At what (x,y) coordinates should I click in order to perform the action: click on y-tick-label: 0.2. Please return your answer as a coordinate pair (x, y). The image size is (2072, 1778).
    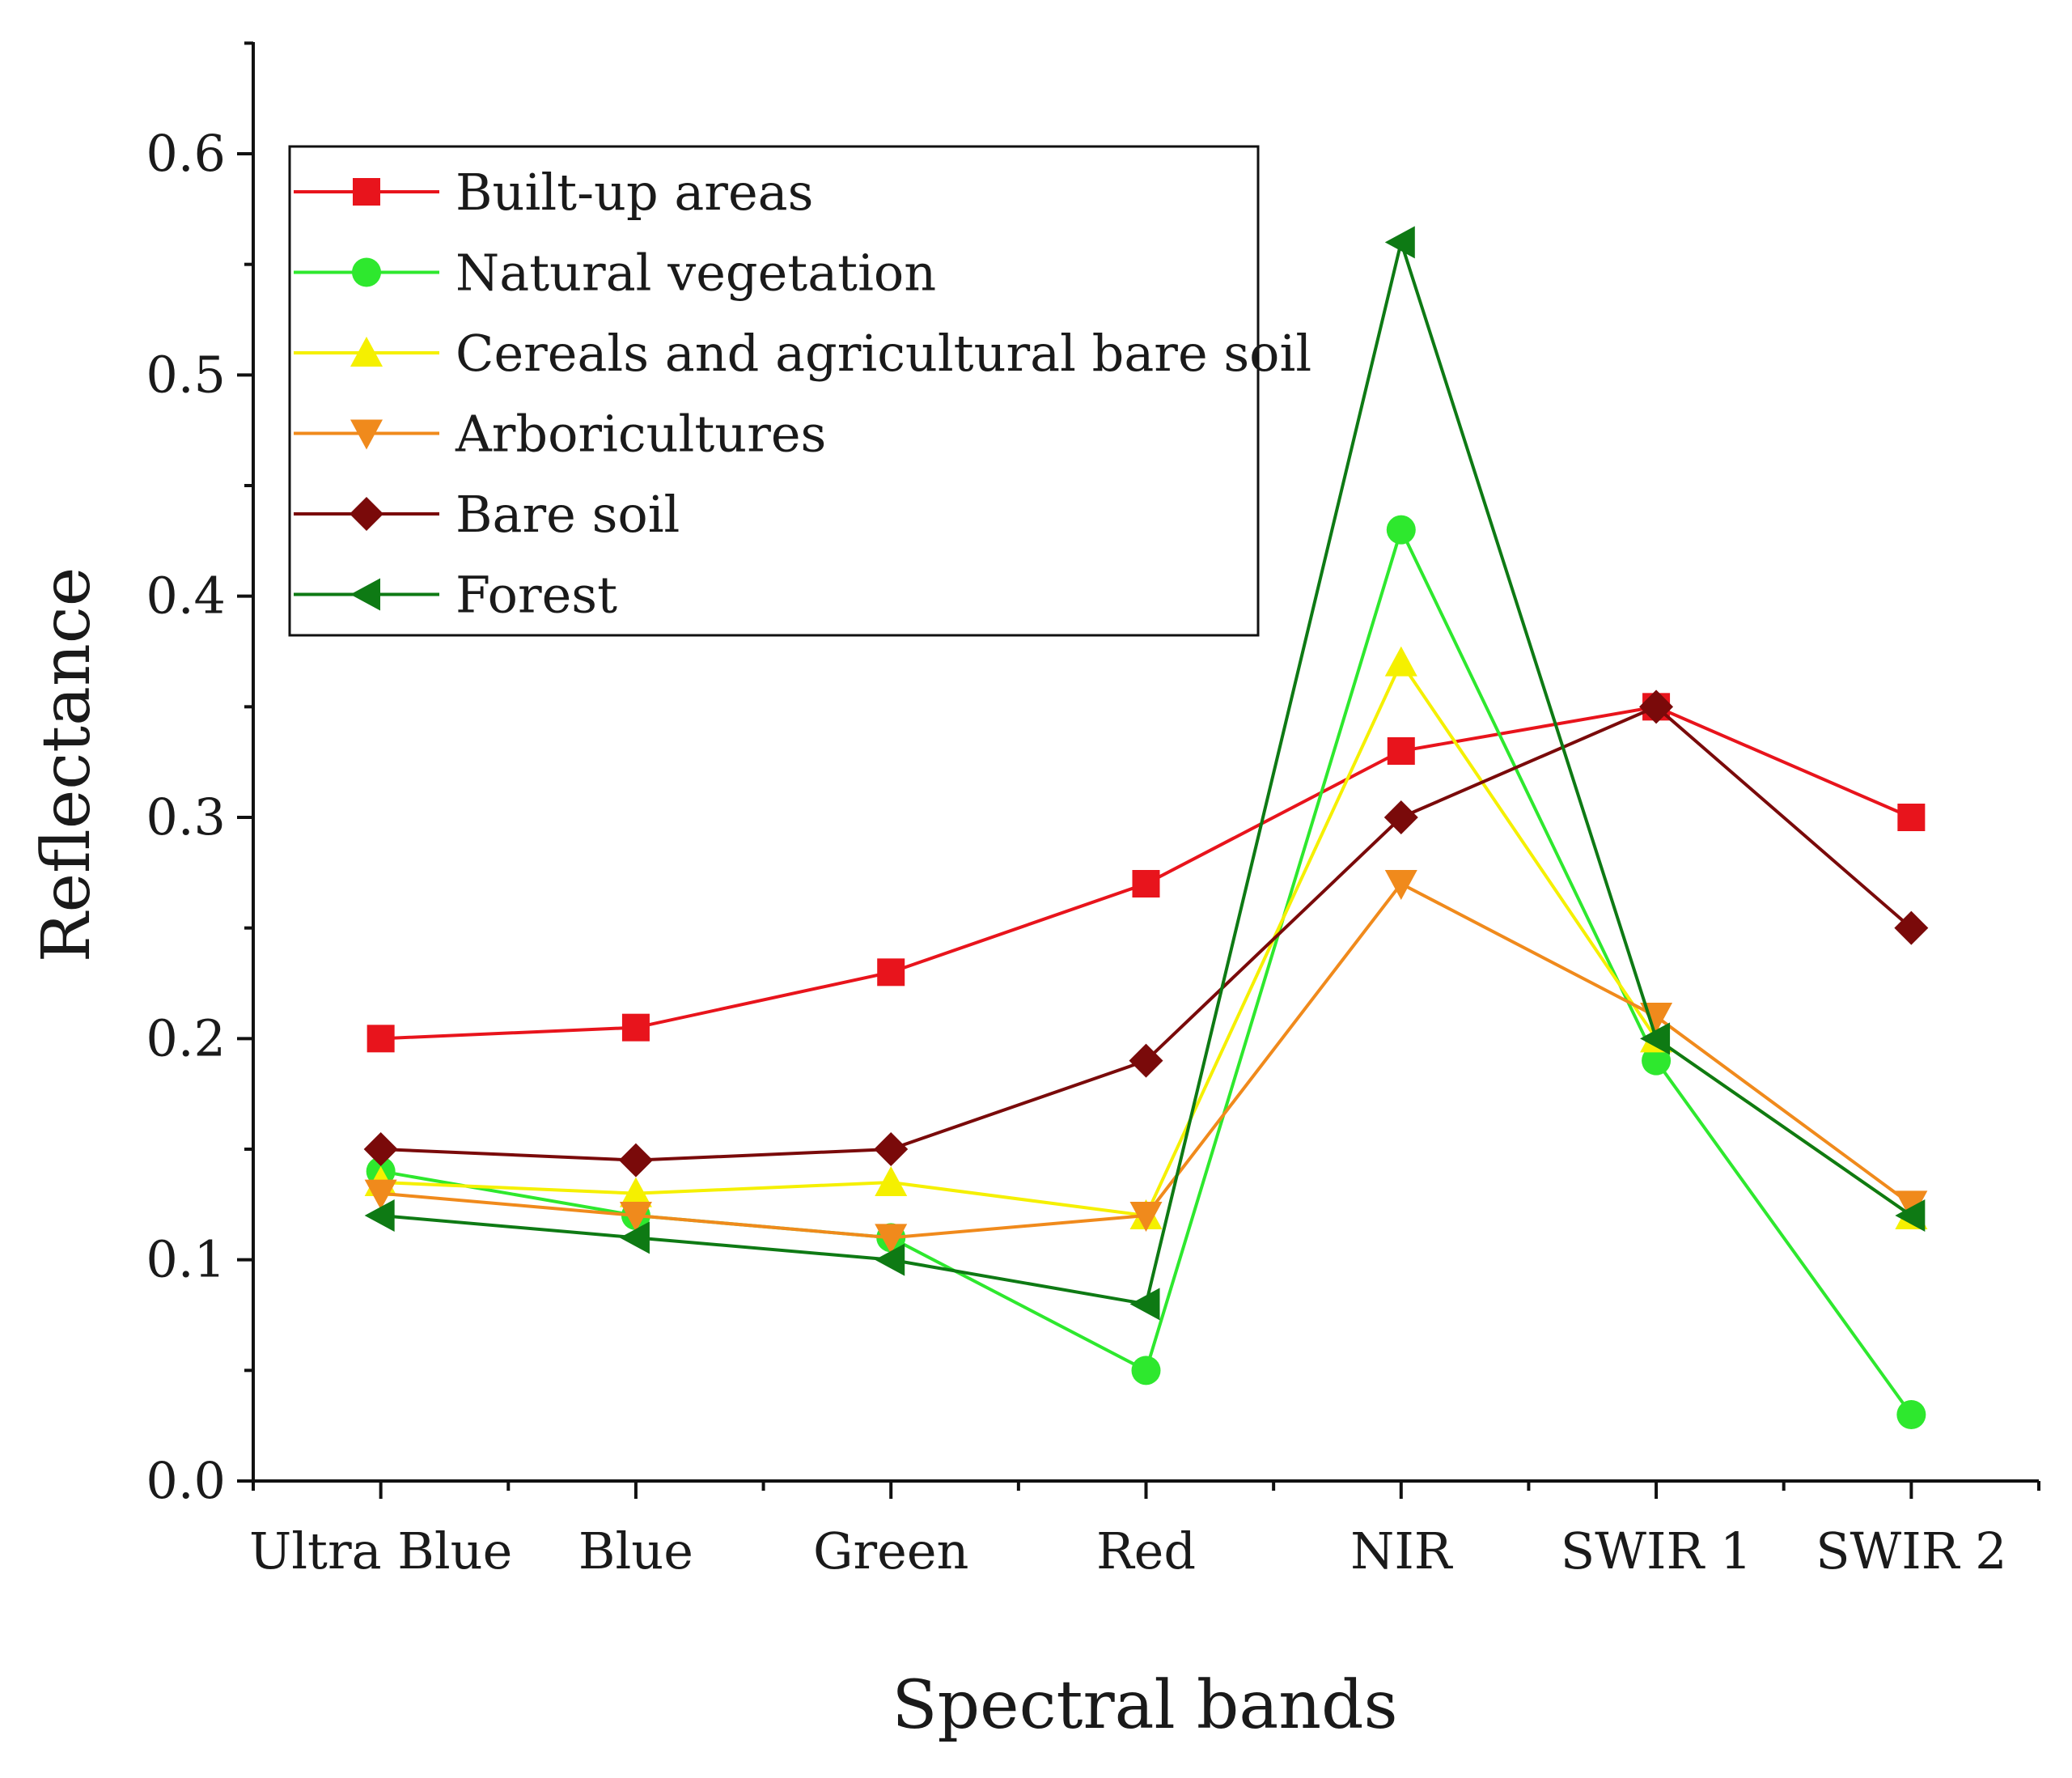
    Looking at the image, I should click on (186, 1037).